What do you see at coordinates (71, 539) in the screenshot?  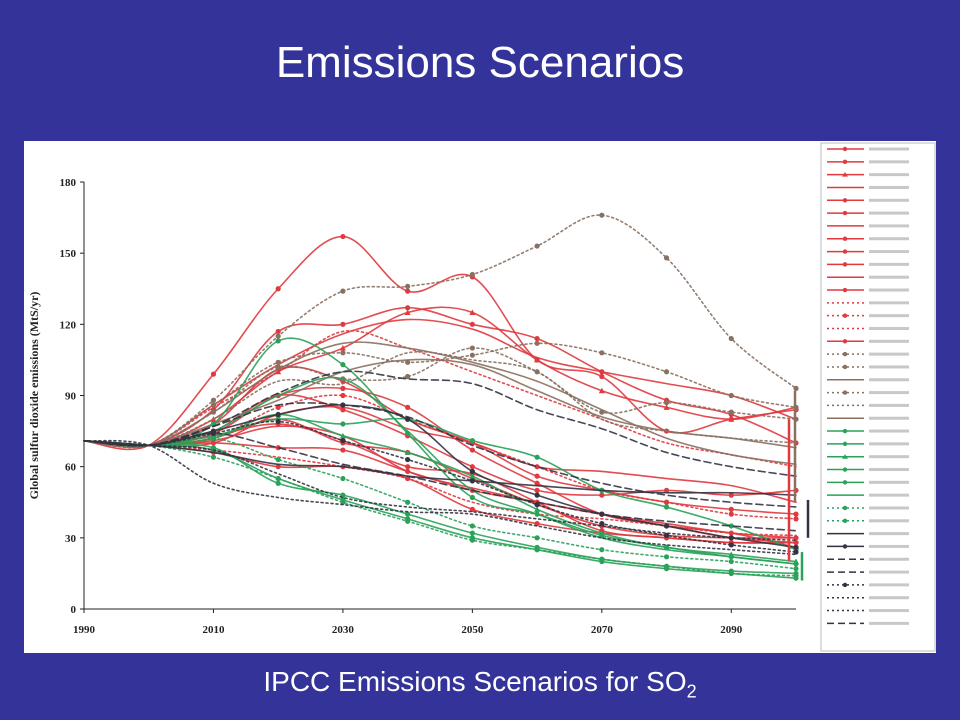 I see `y-tick-label: 30` at bounding box center [71, 539].